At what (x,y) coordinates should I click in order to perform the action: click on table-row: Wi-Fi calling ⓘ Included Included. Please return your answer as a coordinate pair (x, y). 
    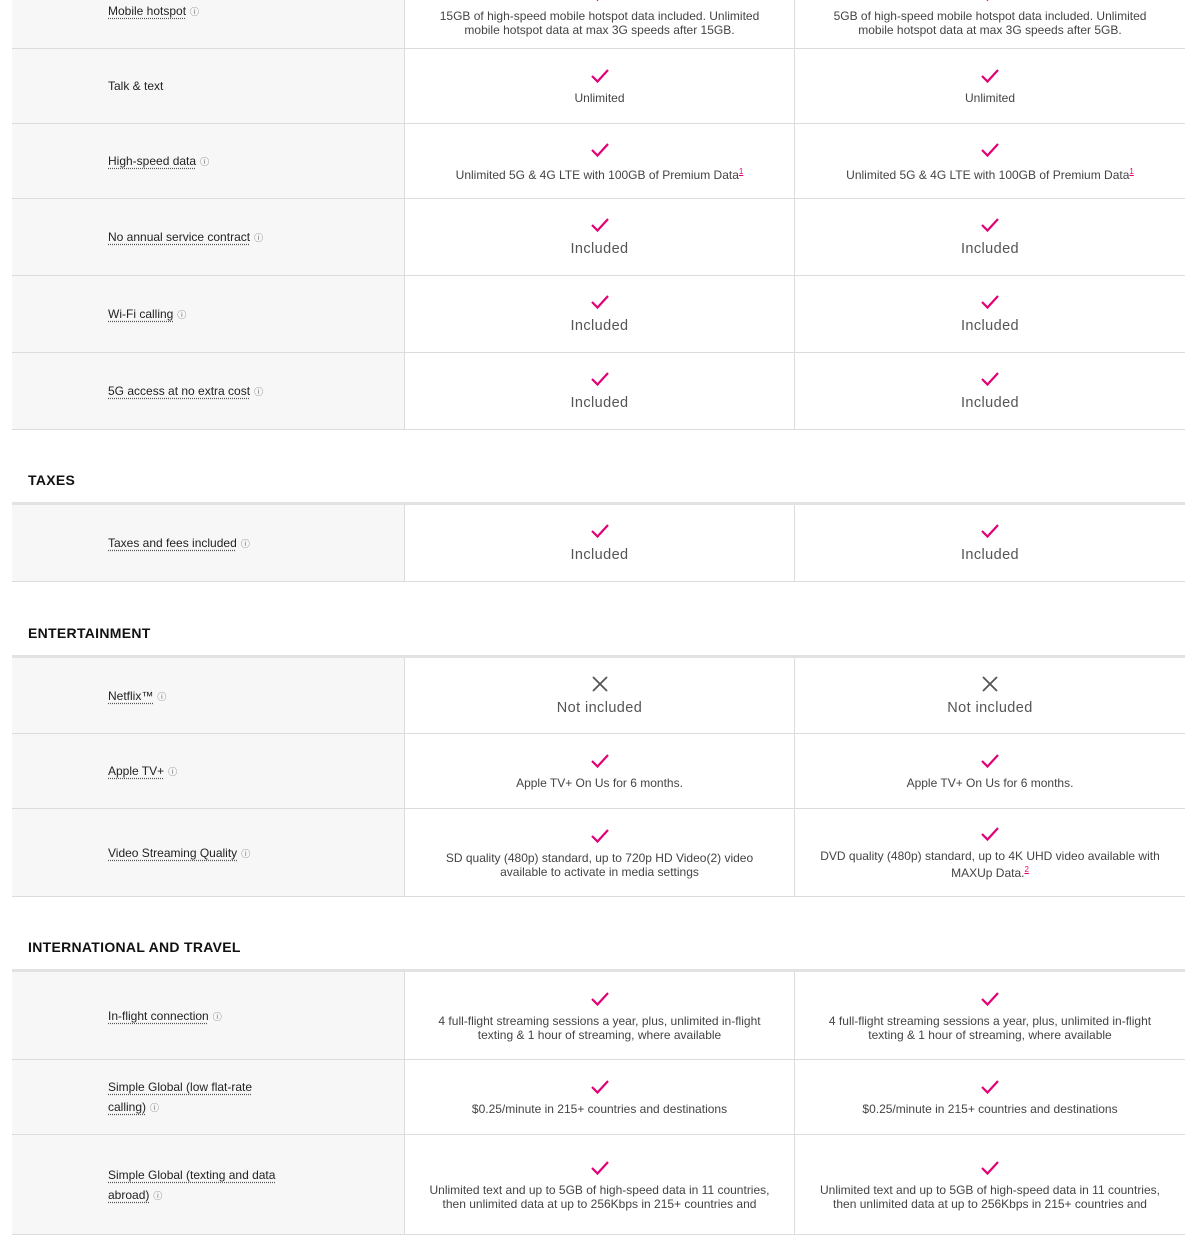
    Looking at the image, I should click on (598, 314).